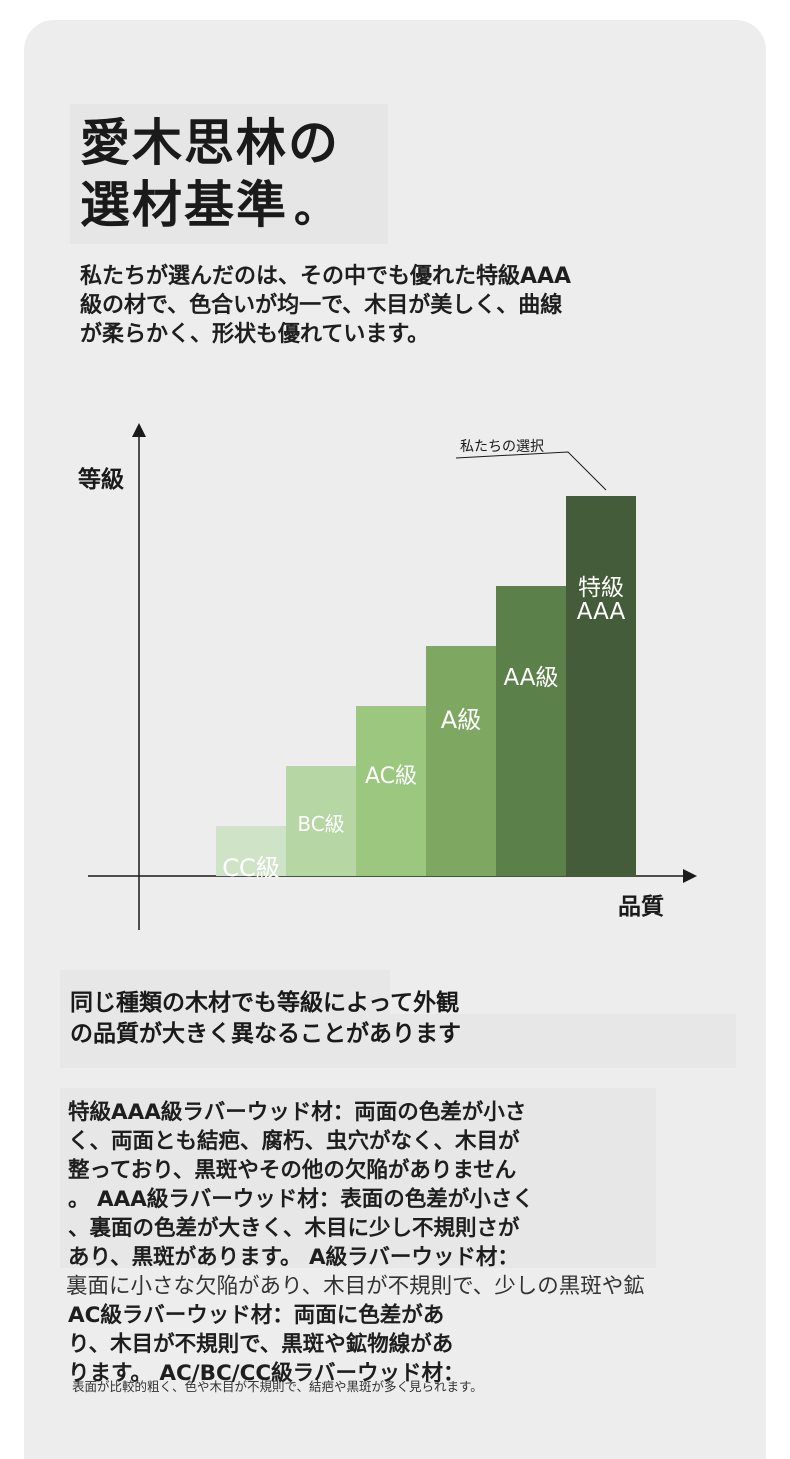  I want to click on spec-line-3: 整っており、黒斑やその他の欠陥がありません, so click(292, 1170).